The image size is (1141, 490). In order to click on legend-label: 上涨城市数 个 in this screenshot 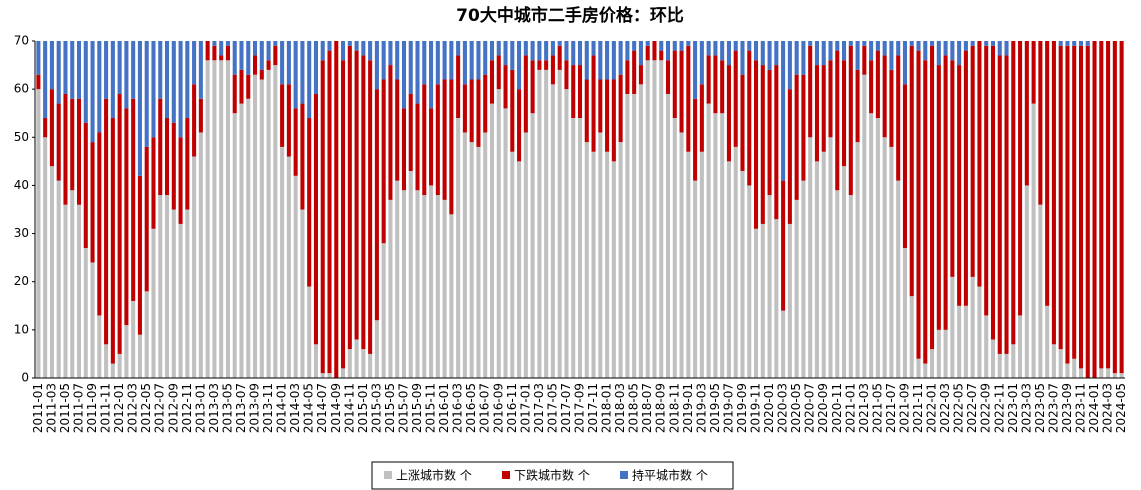, I will do `click(434, 475)`.